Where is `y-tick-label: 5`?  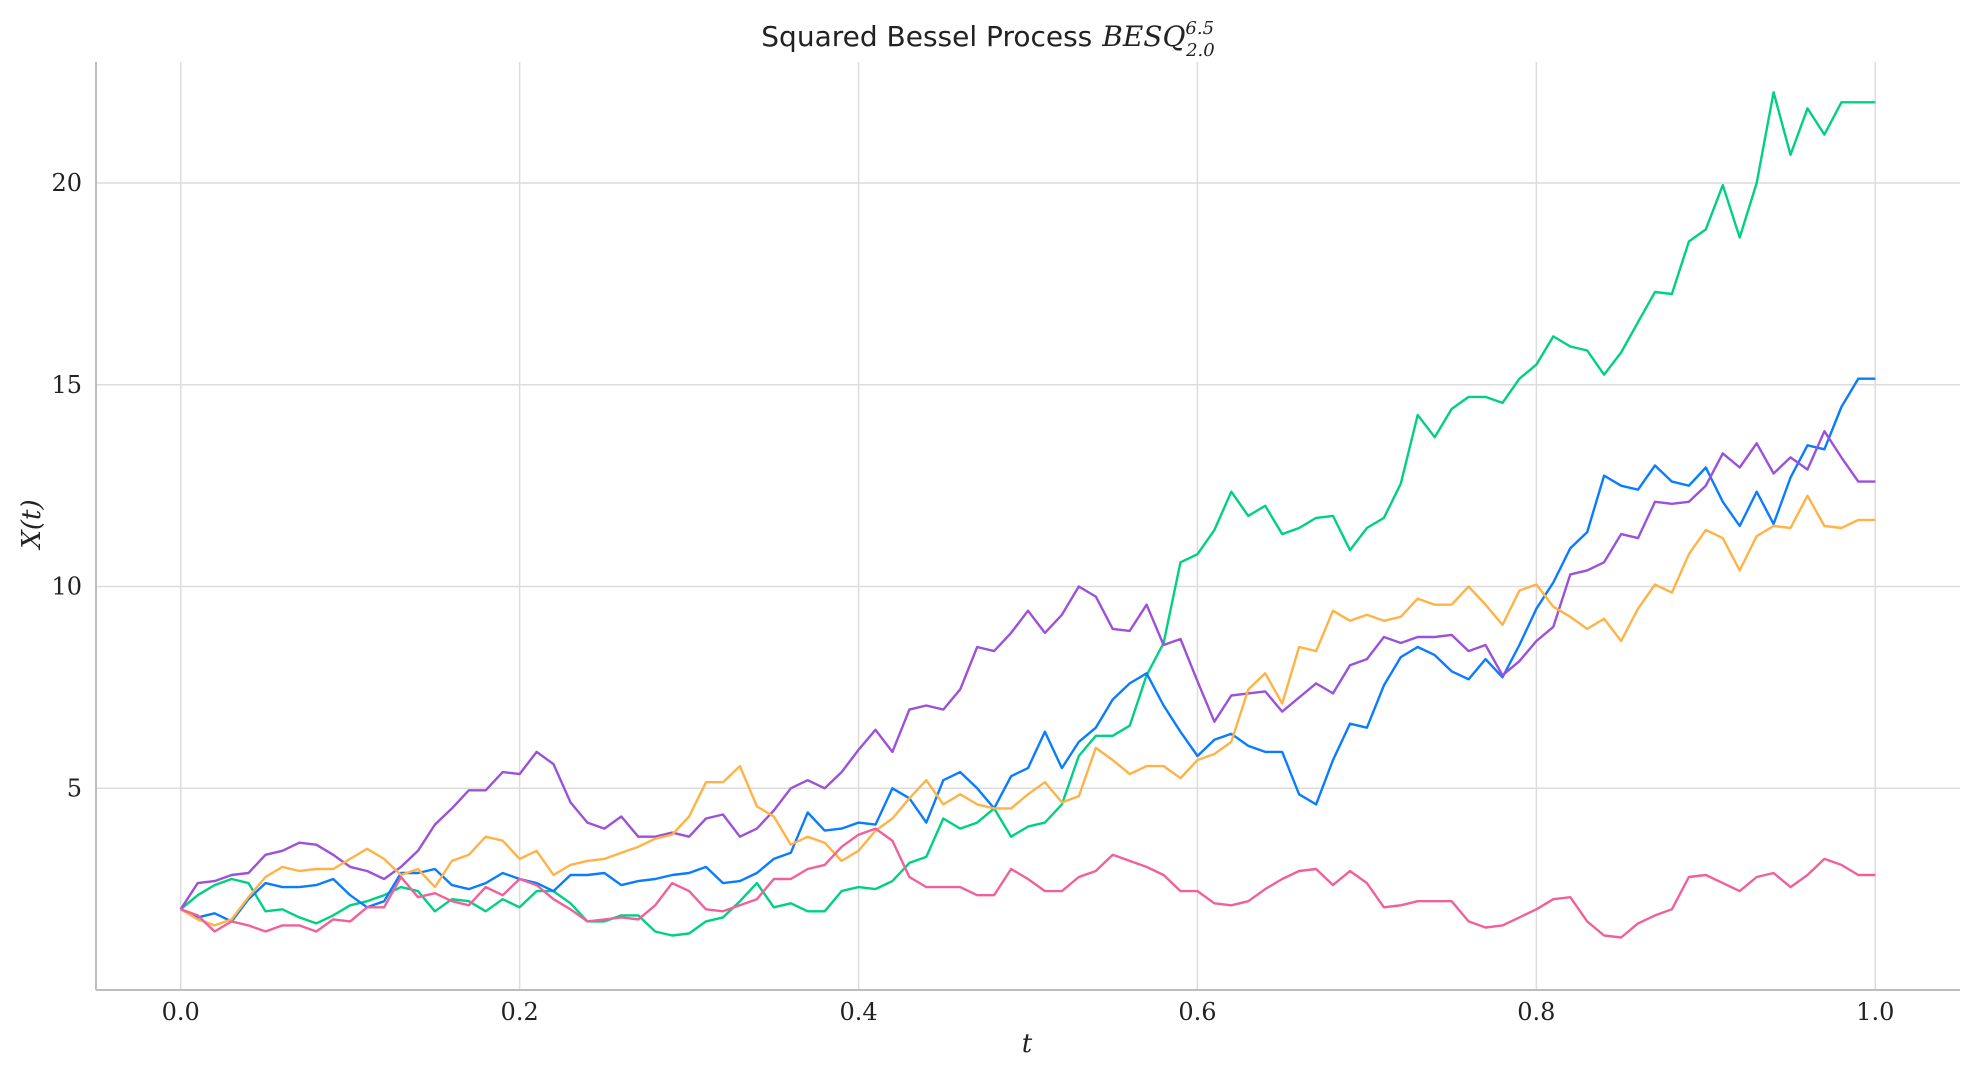
y-tick-label: 5 is located at coordinates (74, 788).